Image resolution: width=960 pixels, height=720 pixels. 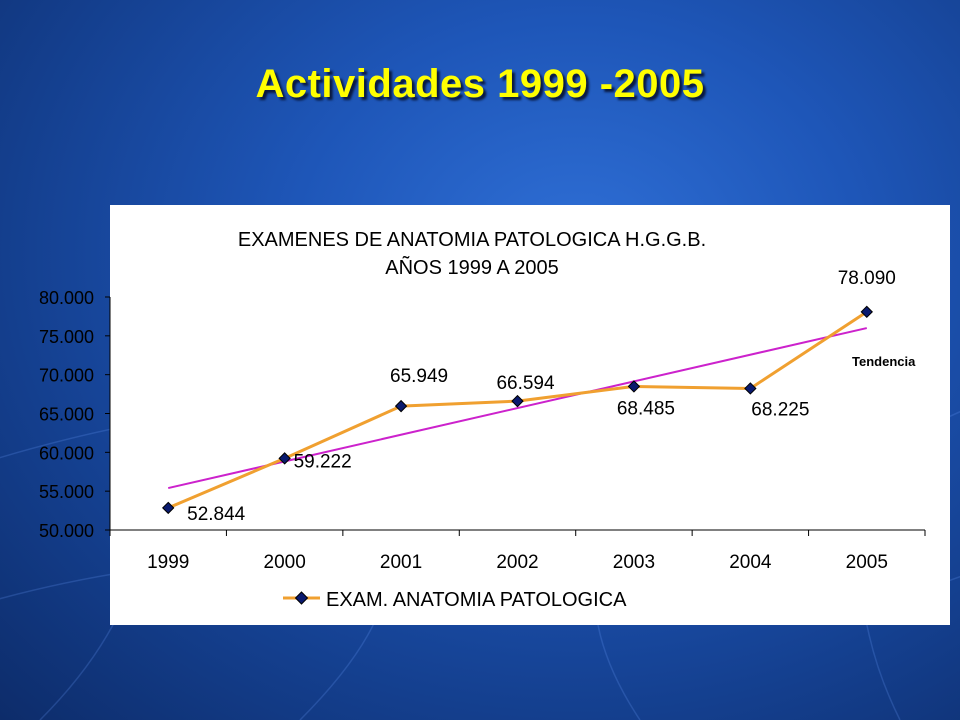 What do you see at coordinates (480, 84) in the screenshot?
I see `slide-title: Actividades 1999 -2005` at bounding box center [480, 84].